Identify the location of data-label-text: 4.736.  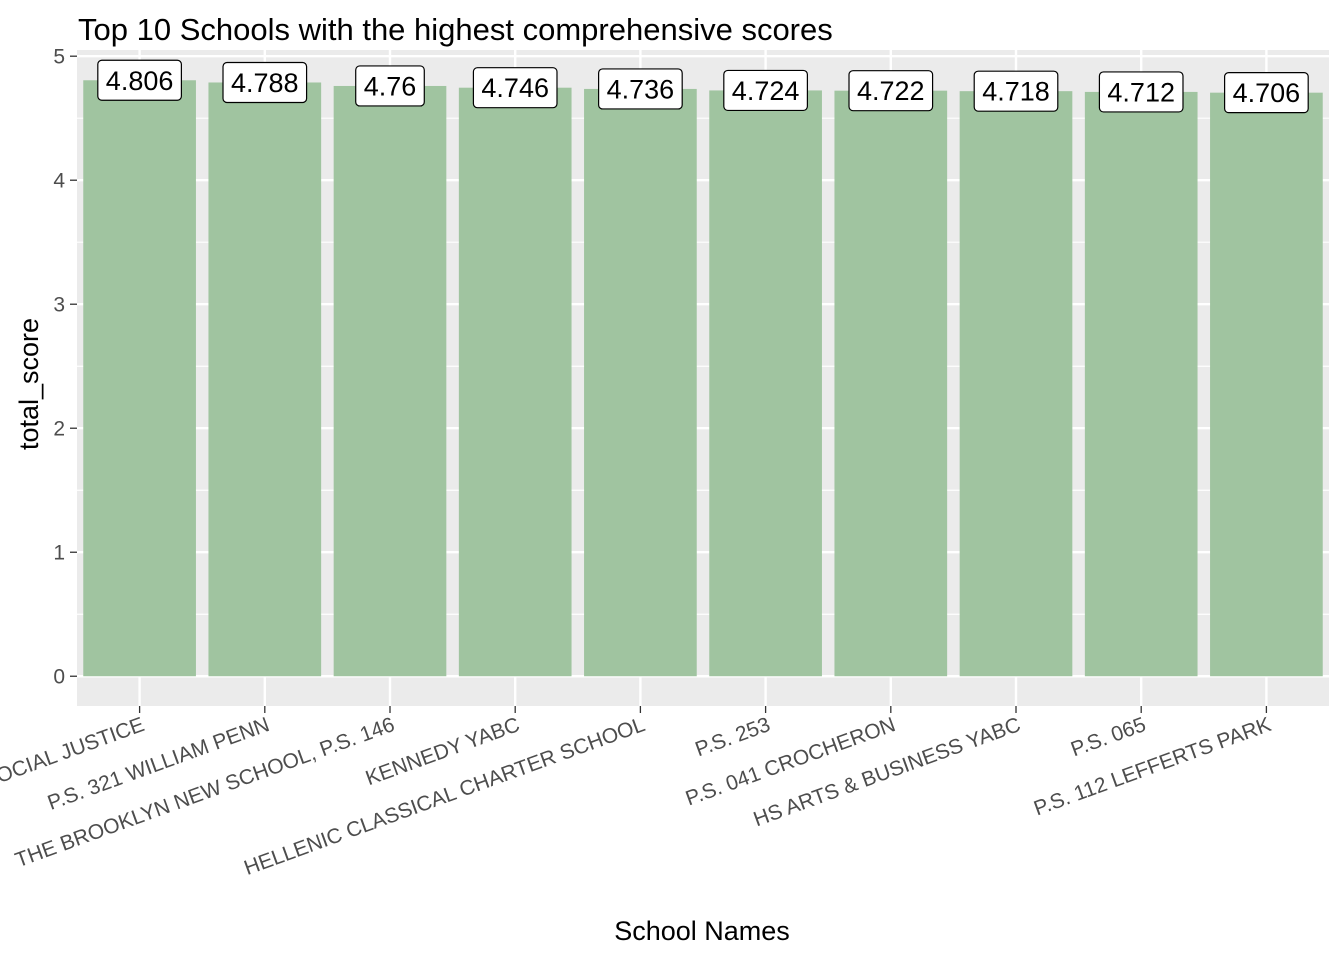
(641, 89).